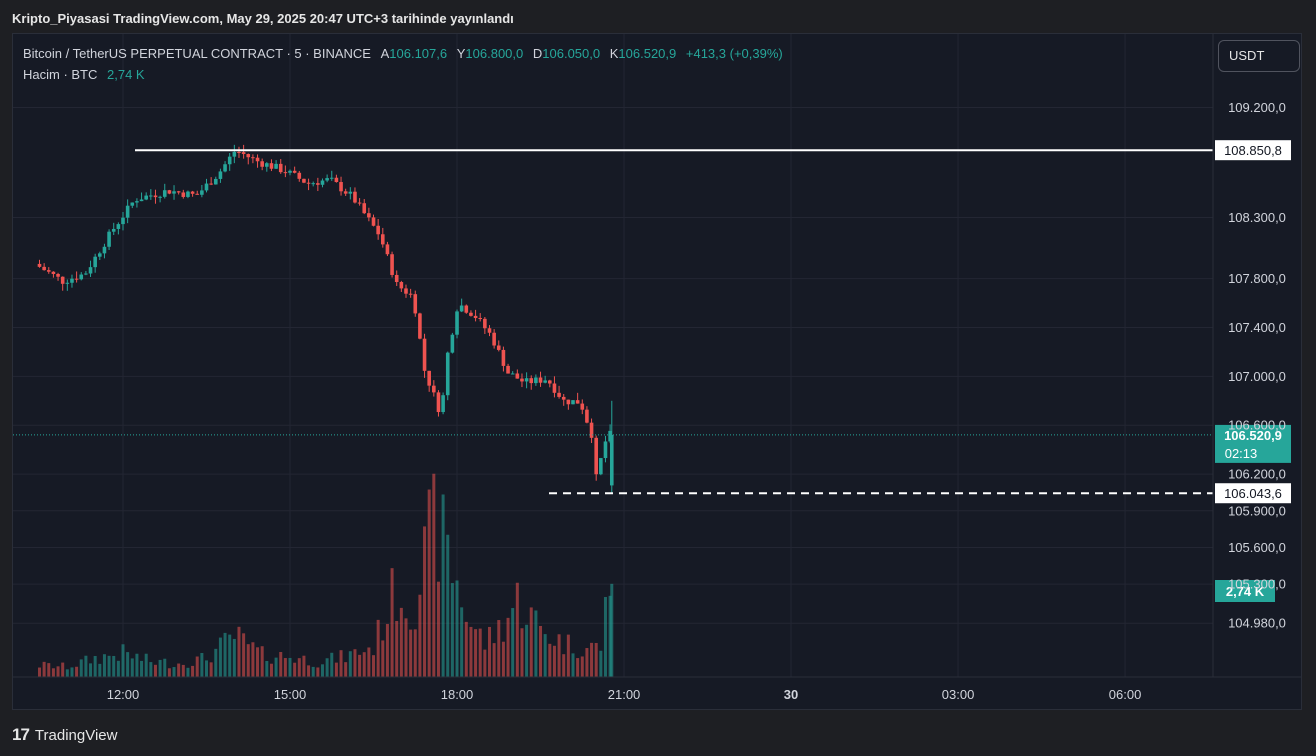 Image resolution: width=1316 pixels, height=756 pixels. Describe the element at coordinates (60, 74) in the screenshot. I see `volume-label: Hacim · BTC` at that location.